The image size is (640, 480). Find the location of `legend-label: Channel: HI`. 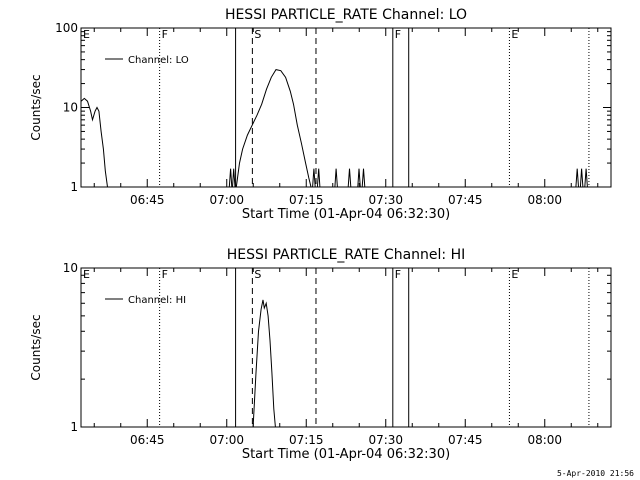

legend-label: Channel: HI is located at coordinates (157, 300).